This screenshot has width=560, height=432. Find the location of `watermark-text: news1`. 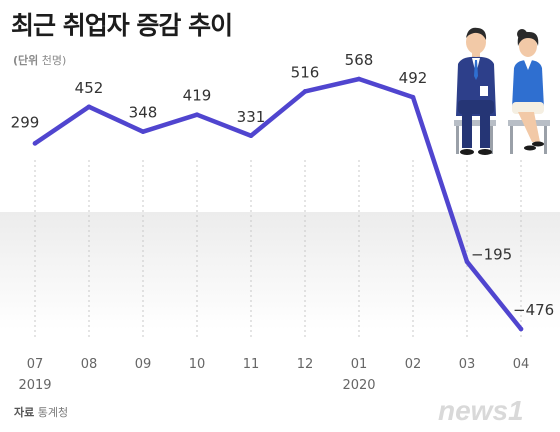

watermark-text: news1 is located at coordinates (481, 410).